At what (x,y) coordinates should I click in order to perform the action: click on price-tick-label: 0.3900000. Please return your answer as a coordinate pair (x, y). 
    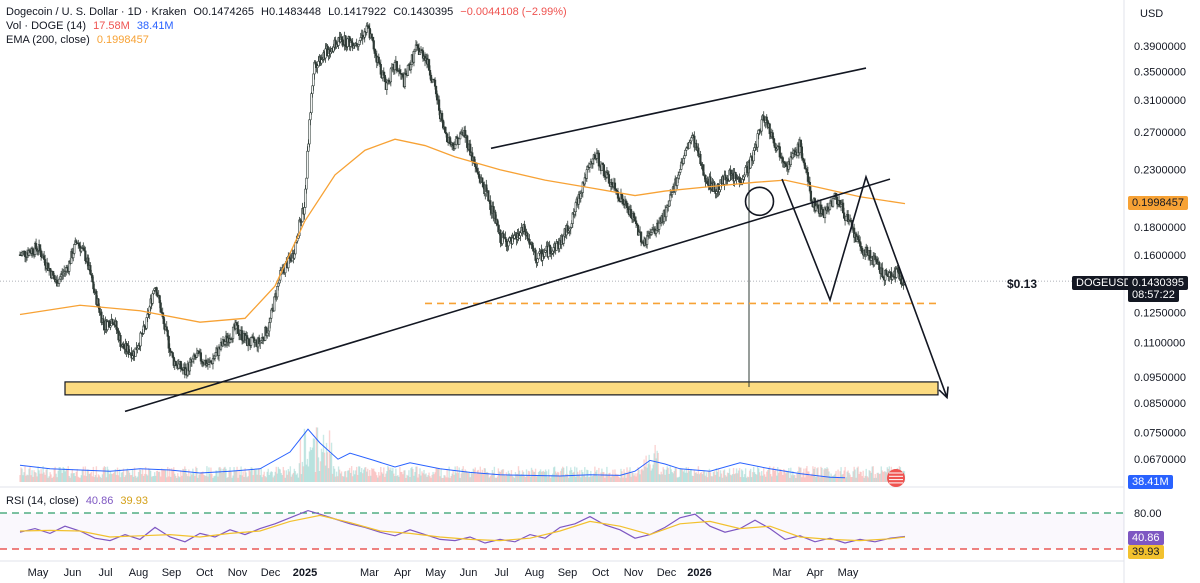
    Looking at the image, I should click on (1160, 47).